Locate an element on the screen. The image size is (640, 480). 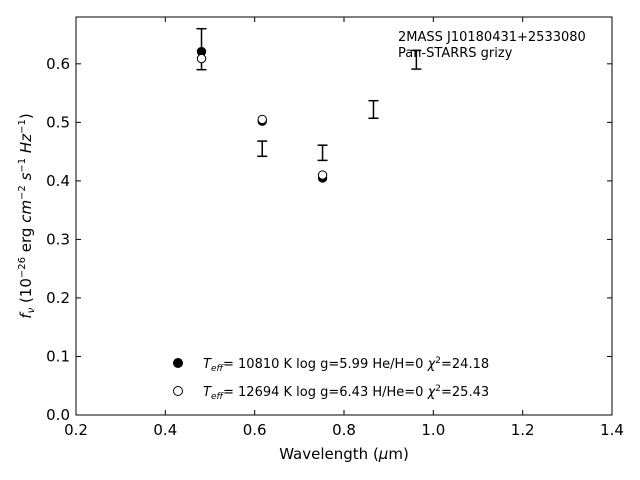
legend-entry-2: Teff= 12694 K log g=6.43 H/He=0 χ2=25.43 is located at coordinates (346, 393).